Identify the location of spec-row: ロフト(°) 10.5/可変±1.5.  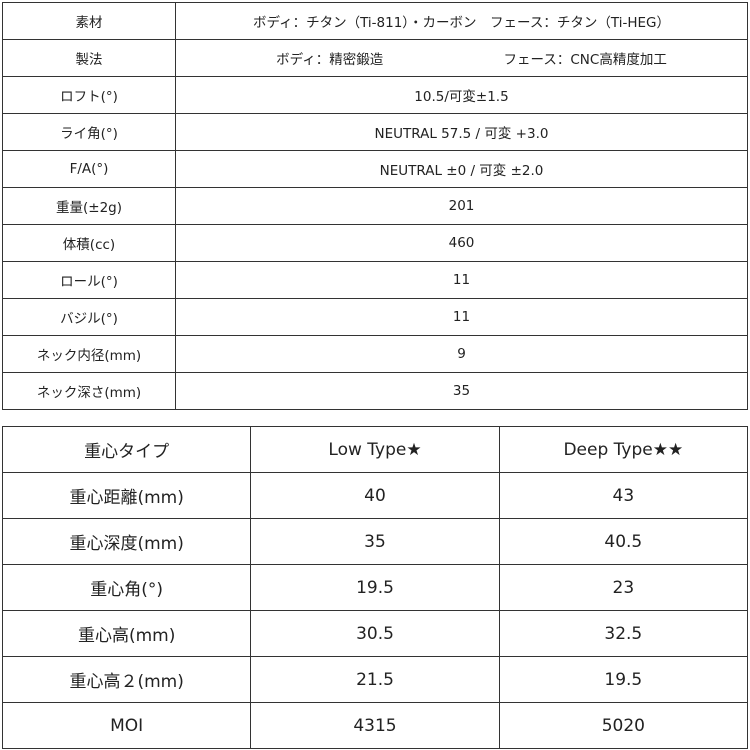
(375, 95).